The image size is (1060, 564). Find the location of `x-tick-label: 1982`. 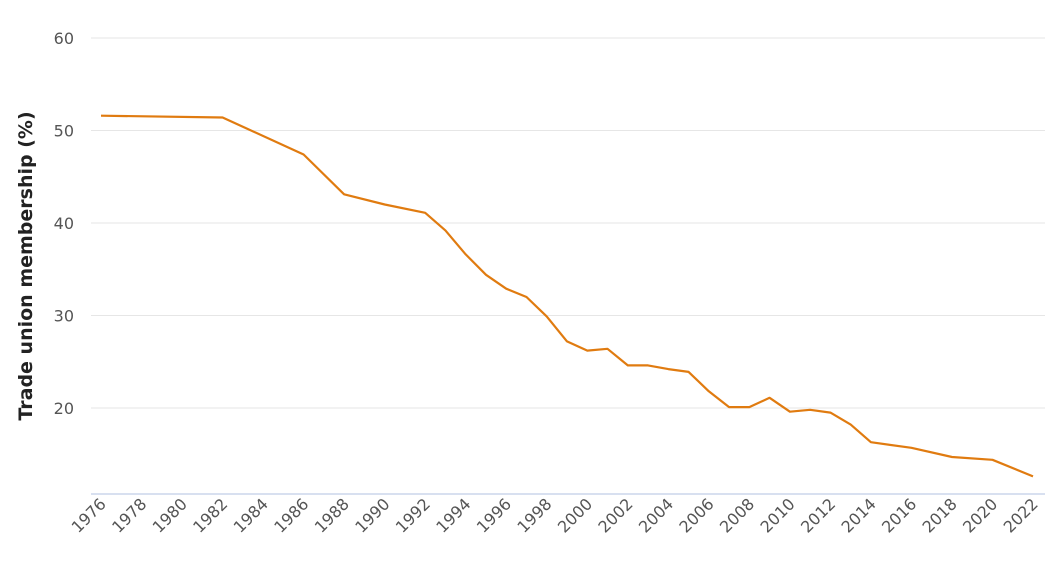

x-tick-label: 1982 is located at coordinates (210, 515).